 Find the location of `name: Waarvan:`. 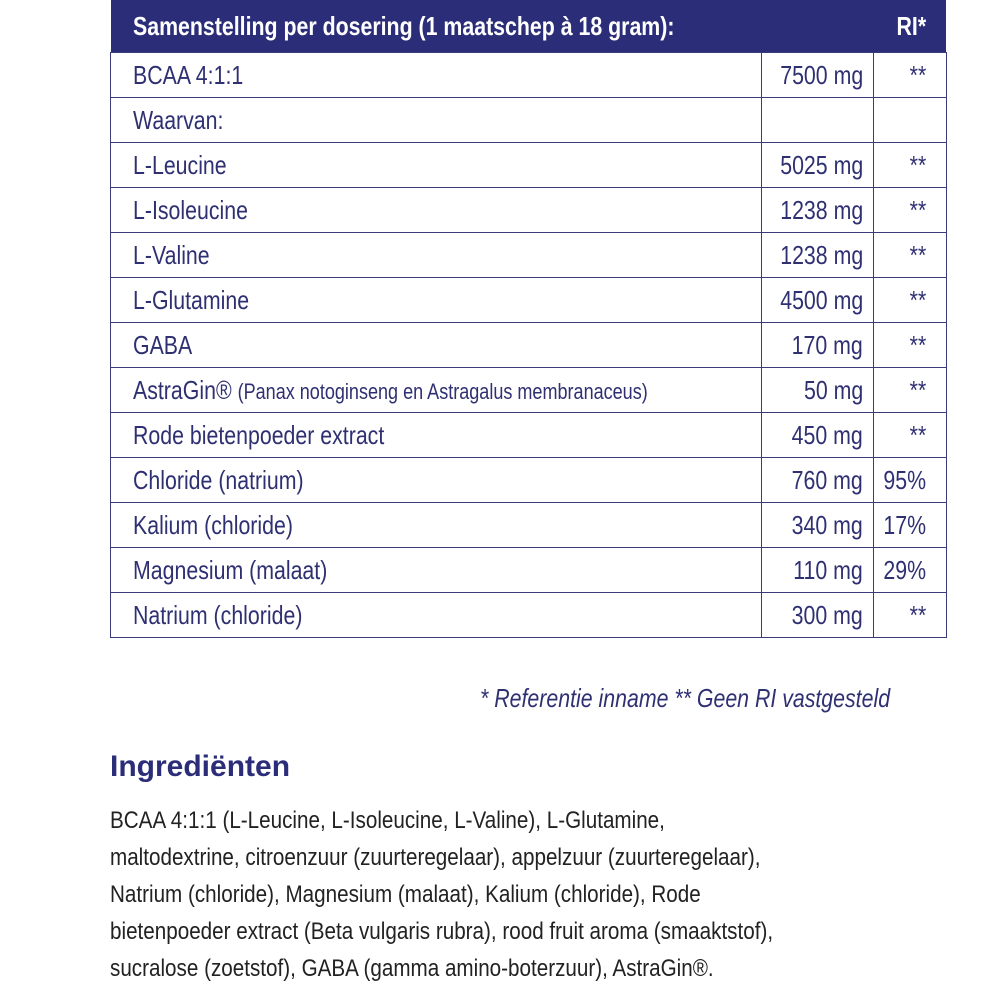

name: Waarvan: is located at coordinates (178, 120).